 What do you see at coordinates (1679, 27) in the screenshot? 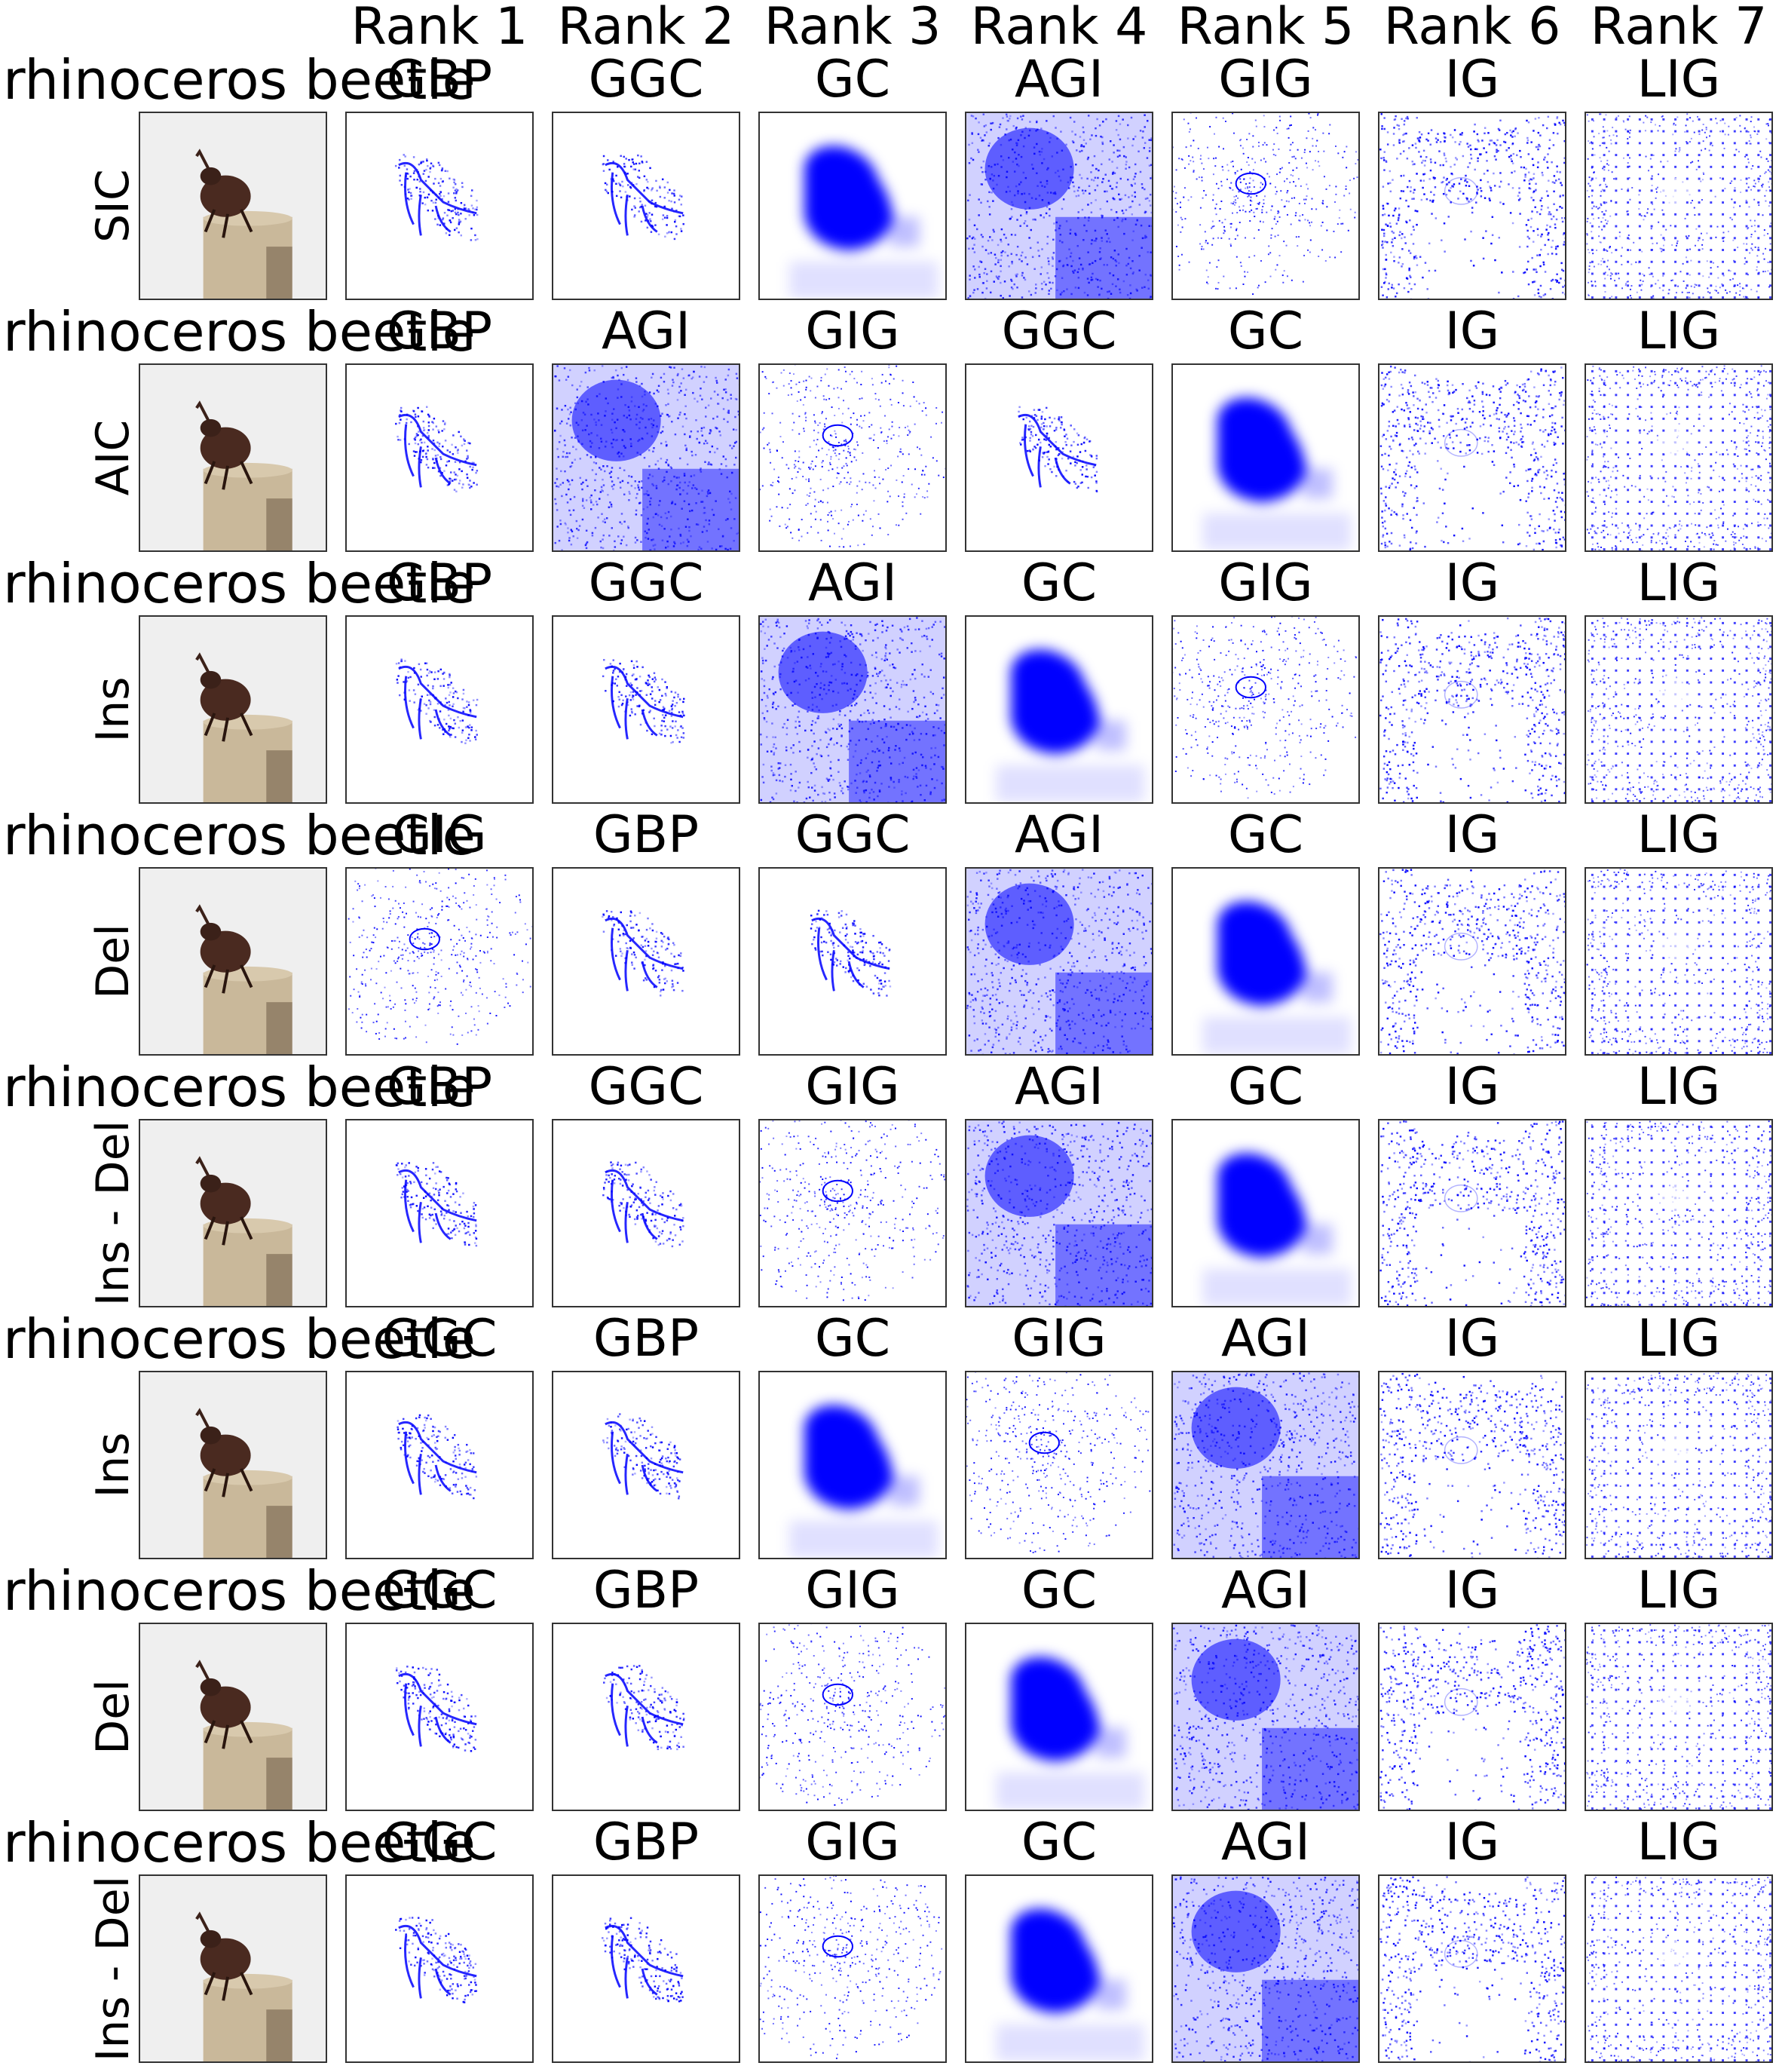
I see `rank-header-7: Rank 7` at bounding box center [1679, 27].